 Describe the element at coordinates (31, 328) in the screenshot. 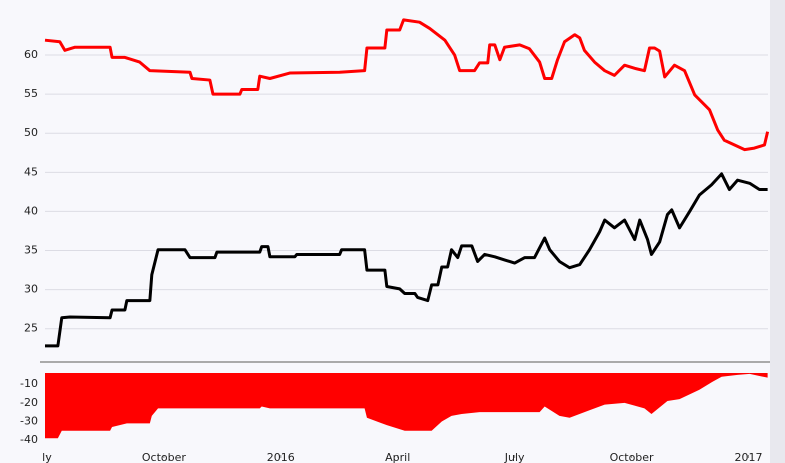

I see `y-tick-label: 25` at that location.